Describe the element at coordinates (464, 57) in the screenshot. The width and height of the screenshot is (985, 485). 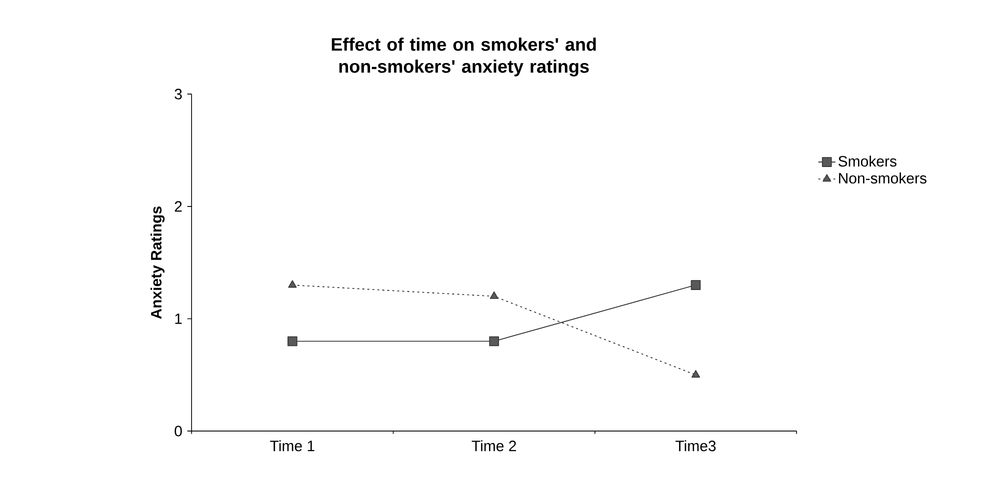
I see `chart-title: Effect of time on smokers' and non-smokers' anxiety ratings` at that location.